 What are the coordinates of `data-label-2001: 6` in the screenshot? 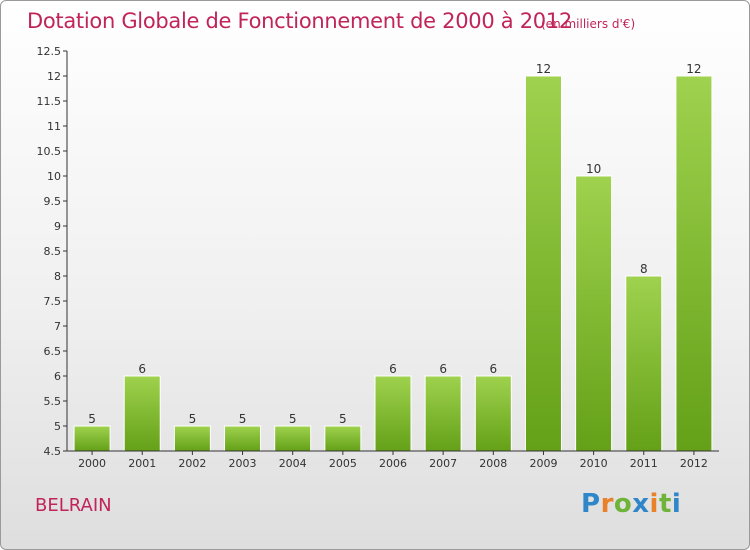 It's located at (142, 369).